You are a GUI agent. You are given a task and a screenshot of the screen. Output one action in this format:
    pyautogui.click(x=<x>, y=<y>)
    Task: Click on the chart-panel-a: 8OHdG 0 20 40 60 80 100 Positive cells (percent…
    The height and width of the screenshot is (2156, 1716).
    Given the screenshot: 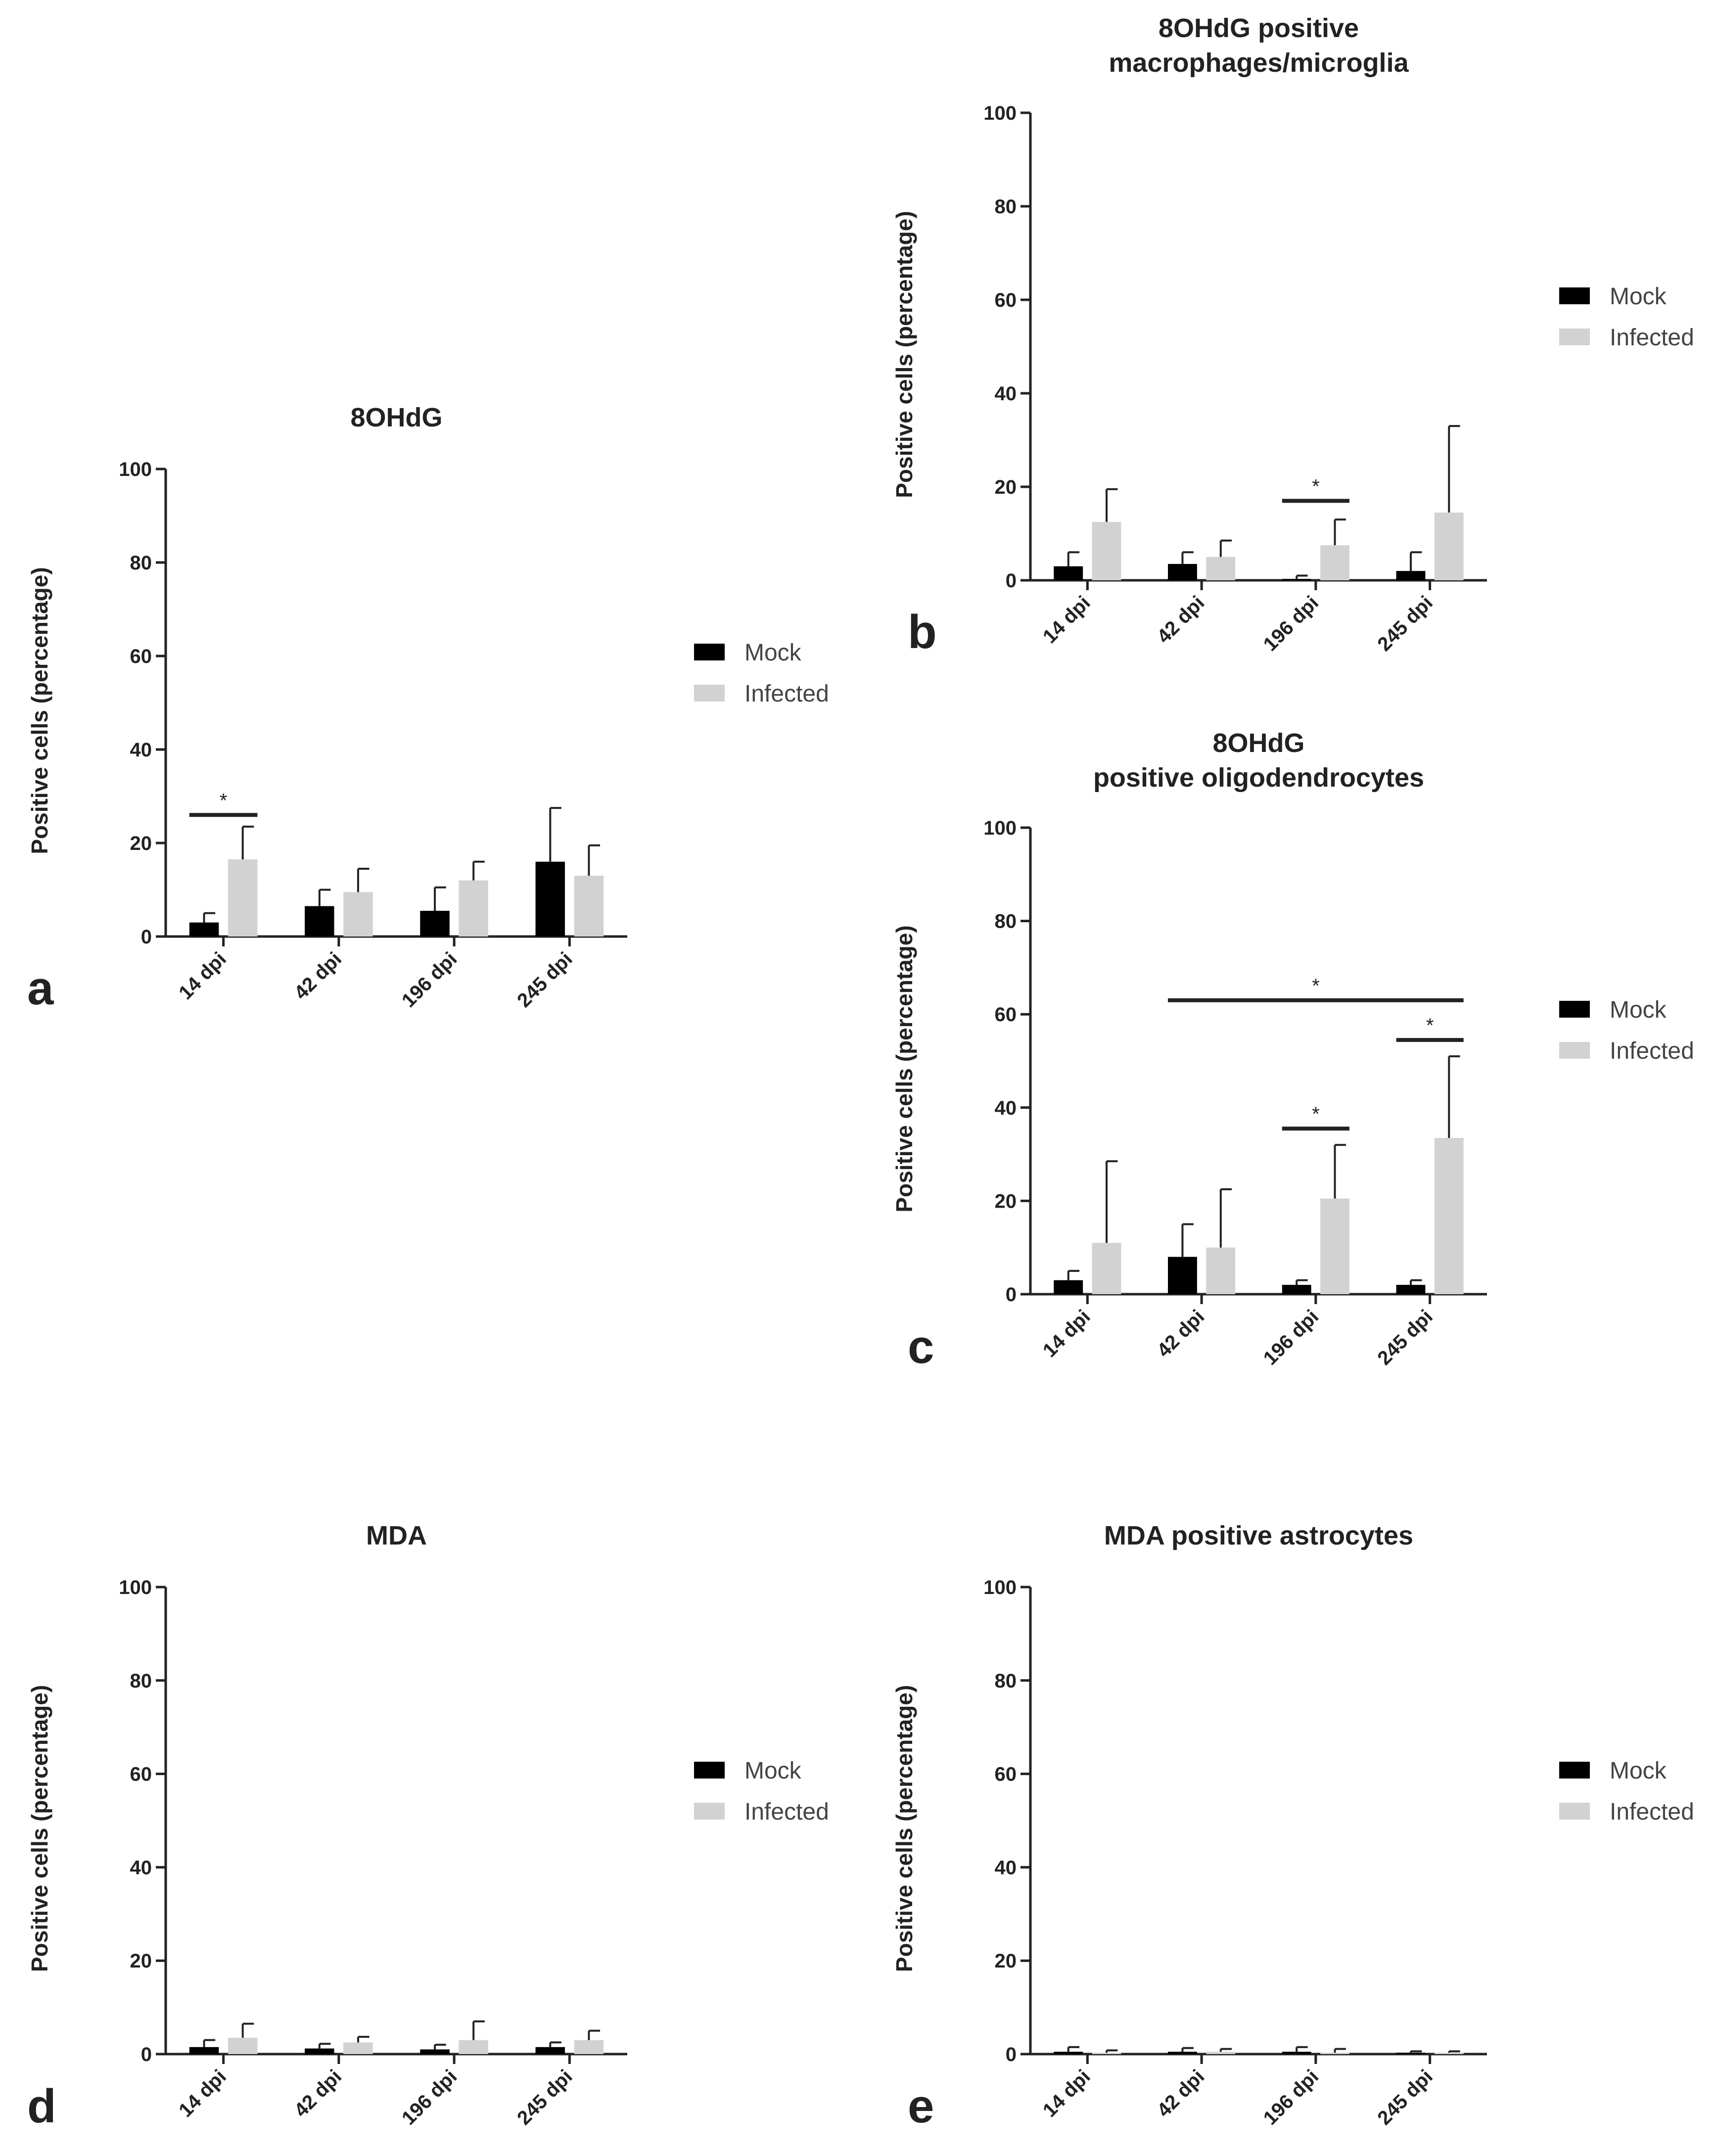 What is the action you would take?
    pyautogui.click(x=428, y=709)
    